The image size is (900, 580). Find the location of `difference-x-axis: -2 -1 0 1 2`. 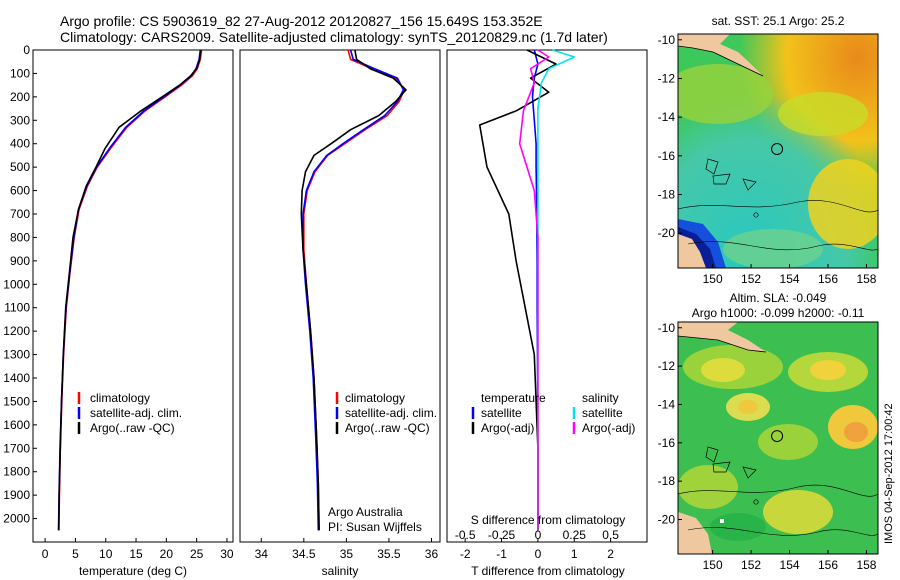

difference-x-axis: -2 -1 0 1 2 is located at coordinates (537, 549).